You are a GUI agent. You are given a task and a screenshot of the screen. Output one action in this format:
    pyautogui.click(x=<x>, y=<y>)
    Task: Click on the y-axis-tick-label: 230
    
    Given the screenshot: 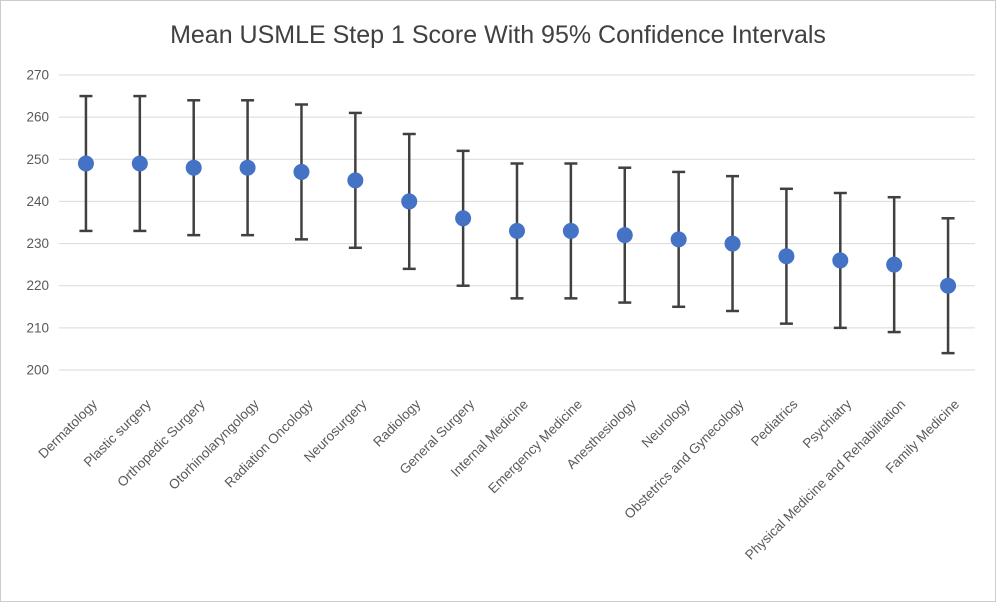 What is the action you would take?
    pyautogui.click(x=37, y=243)
    